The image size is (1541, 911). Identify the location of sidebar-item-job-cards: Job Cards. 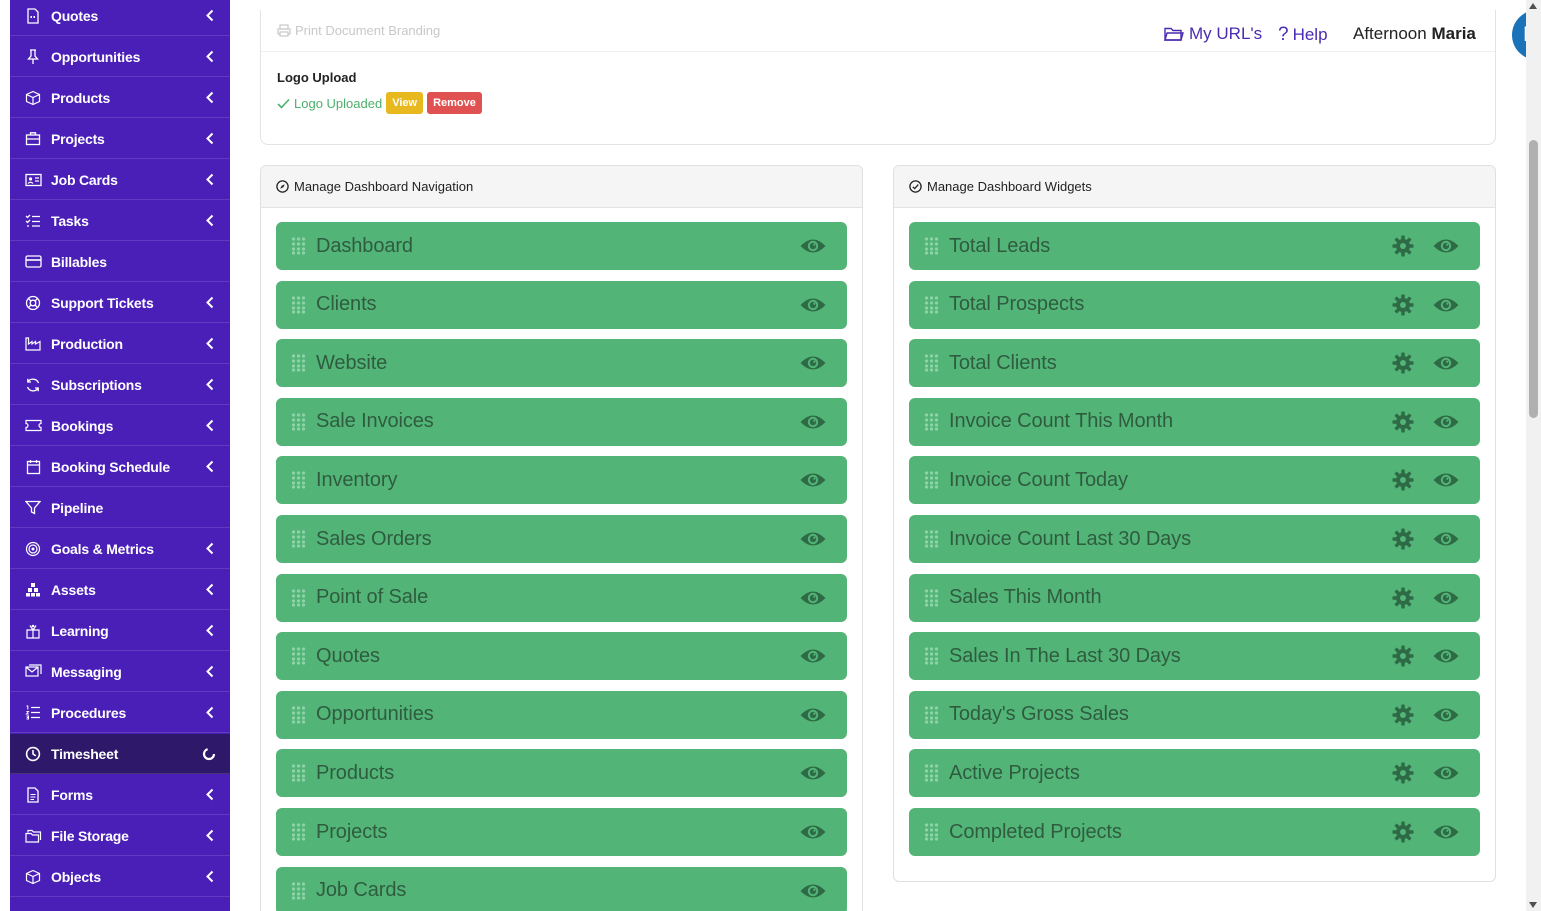
(120, 180).